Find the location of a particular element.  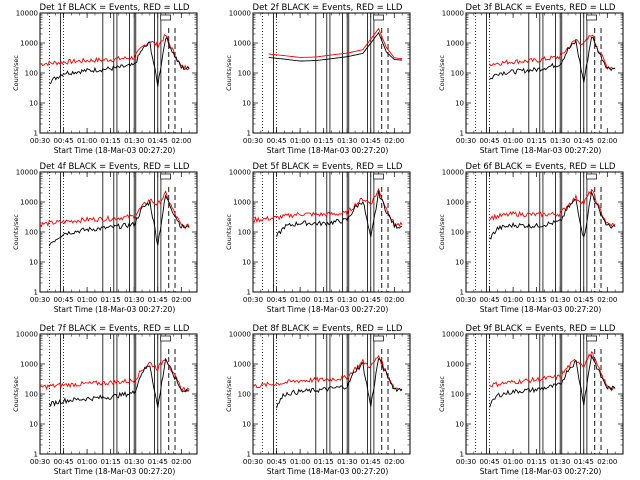

panel-title: Det 1f BLACK = Events, RED = LLD is located at coordinates (115, 8).